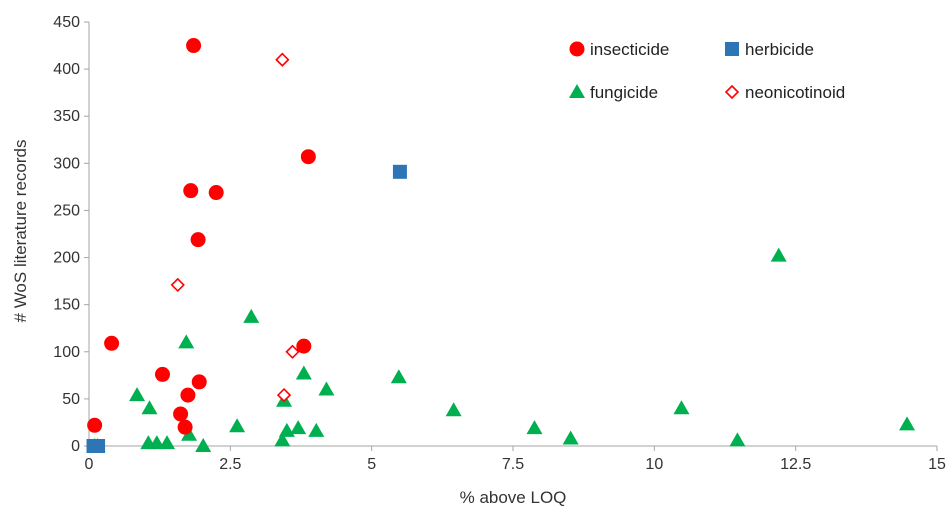 This screenshot has width=949, height=511. I want to click on legend-item-herbicide: herbicide, so click(769, 49).